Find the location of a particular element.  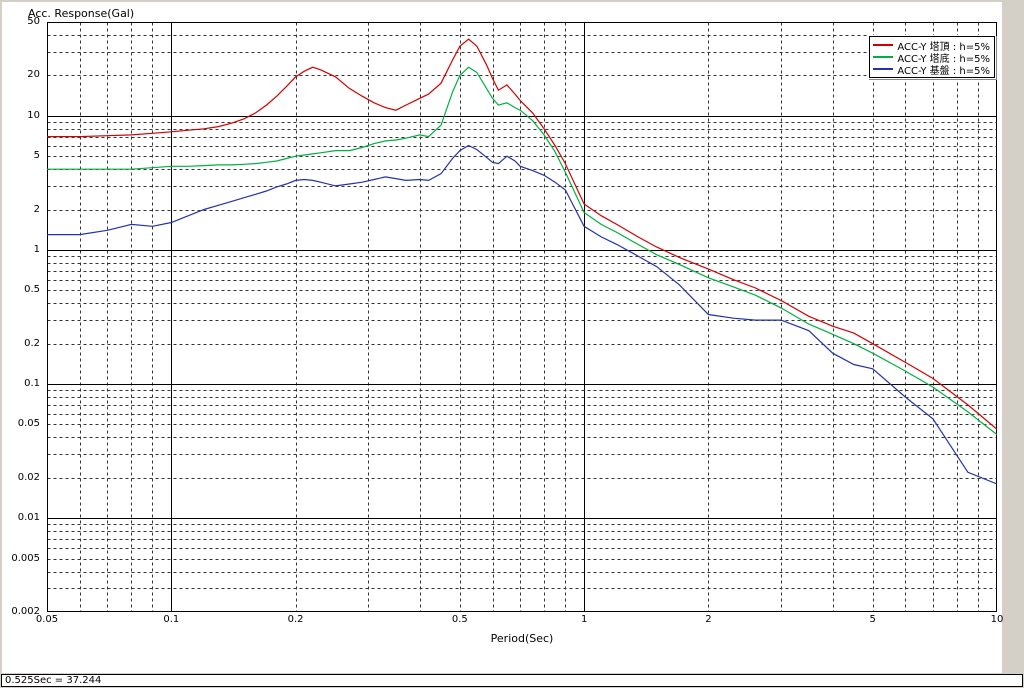

status-readout: 0.525Sec = 37.244 is located at coordinates (53, 680).